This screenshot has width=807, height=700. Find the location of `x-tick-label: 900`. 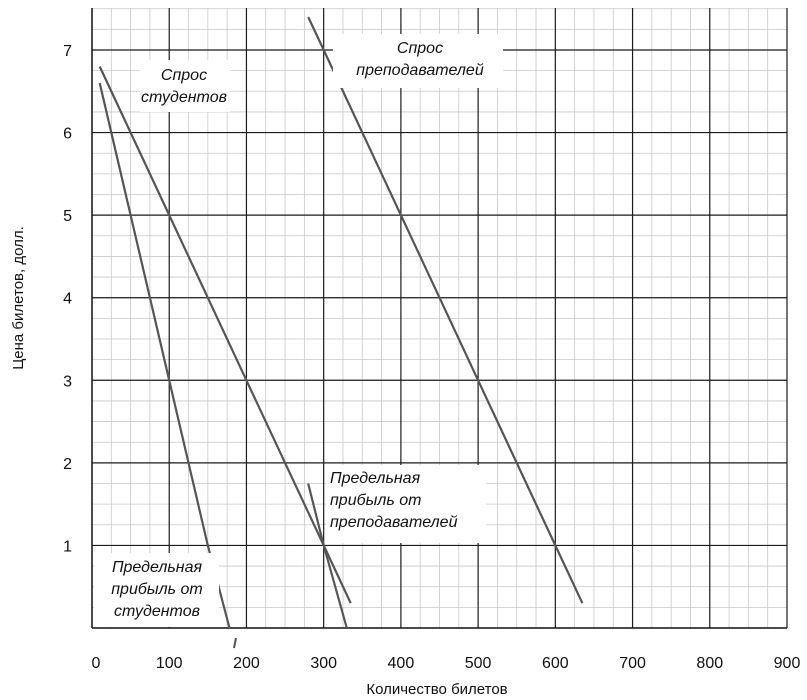

x-tick-label: 900 is located at coordinates (787, 663).